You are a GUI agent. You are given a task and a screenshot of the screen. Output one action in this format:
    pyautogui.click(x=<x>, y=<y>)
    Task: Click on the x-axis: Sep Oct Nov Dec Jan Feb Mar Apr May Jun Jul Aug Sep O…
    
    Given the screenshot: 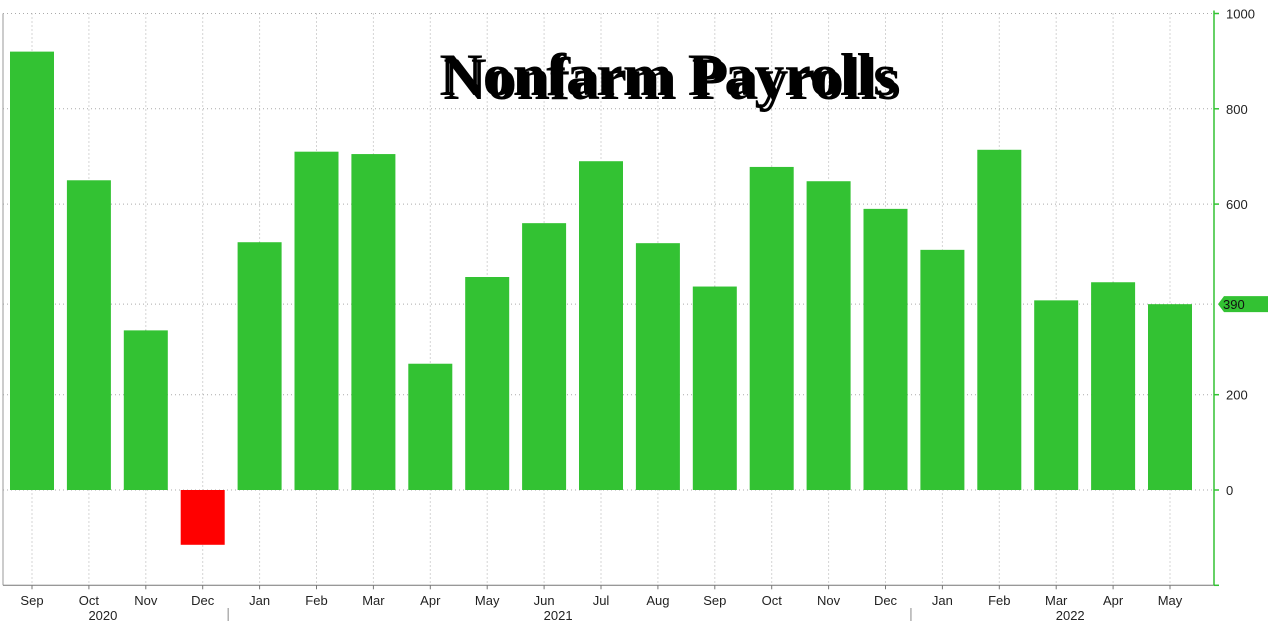 What is the action you would take?
    pyautogui.click(x=601, y=603)
    